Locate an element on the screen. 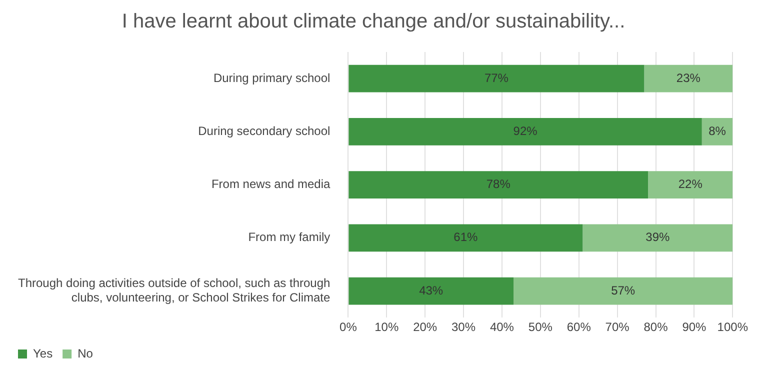 The width and height of the screenshot is (759, 378). data-label: 23% is located at coordinates (688, 77).